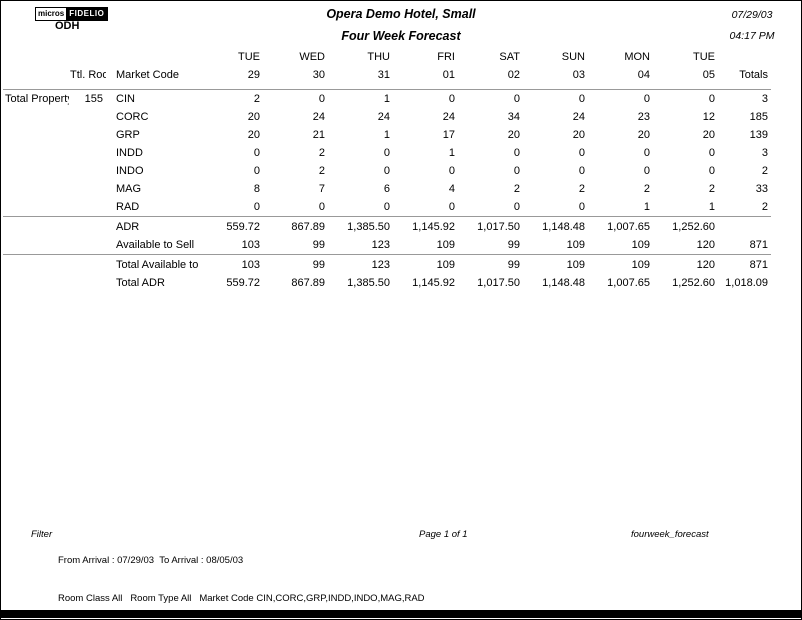 This screenshot has width=802, height=620. What do you see at coordinates (67, 26) in the screenshot?
I see `property-code: ODH` at bounding box center [67, 26].